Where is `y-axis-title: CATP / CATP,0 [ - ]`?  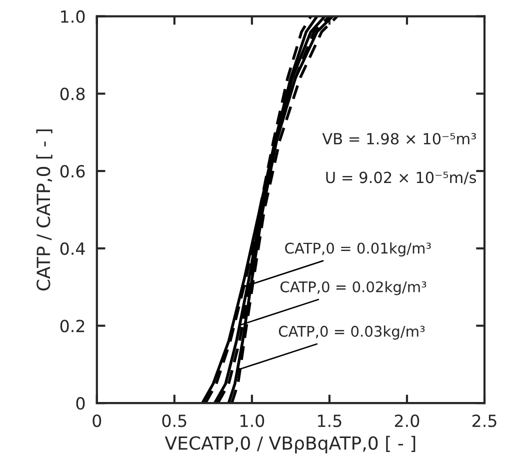
y-axis-title: CATP / CATP,0 [ - ] is located at coordinates (44, 209).